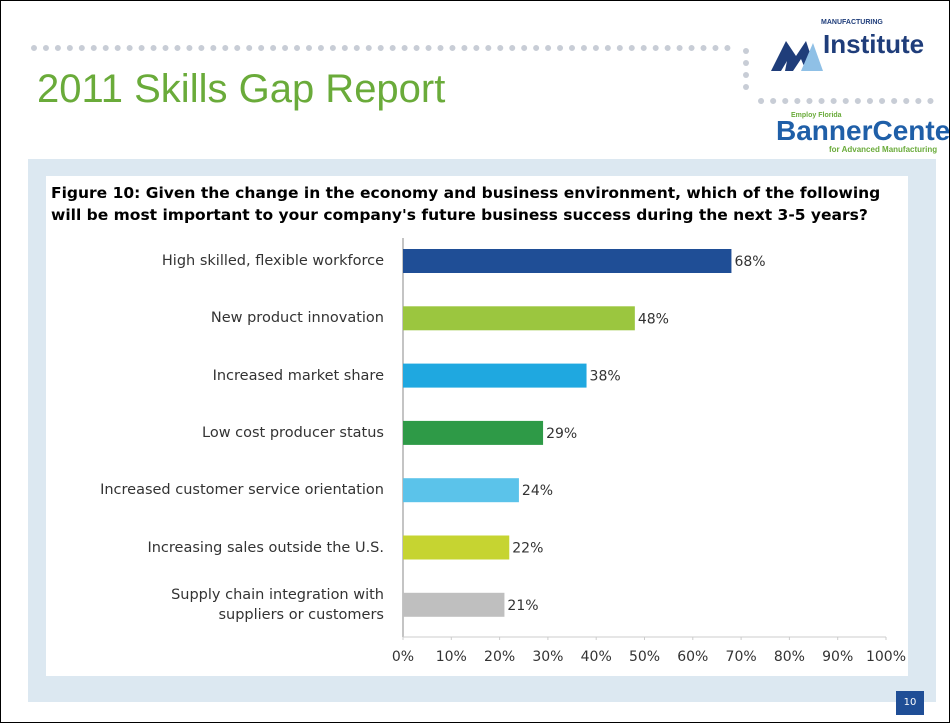 The image size is (950, 723). I want to click on value-label: 24%, so click(537, 491).